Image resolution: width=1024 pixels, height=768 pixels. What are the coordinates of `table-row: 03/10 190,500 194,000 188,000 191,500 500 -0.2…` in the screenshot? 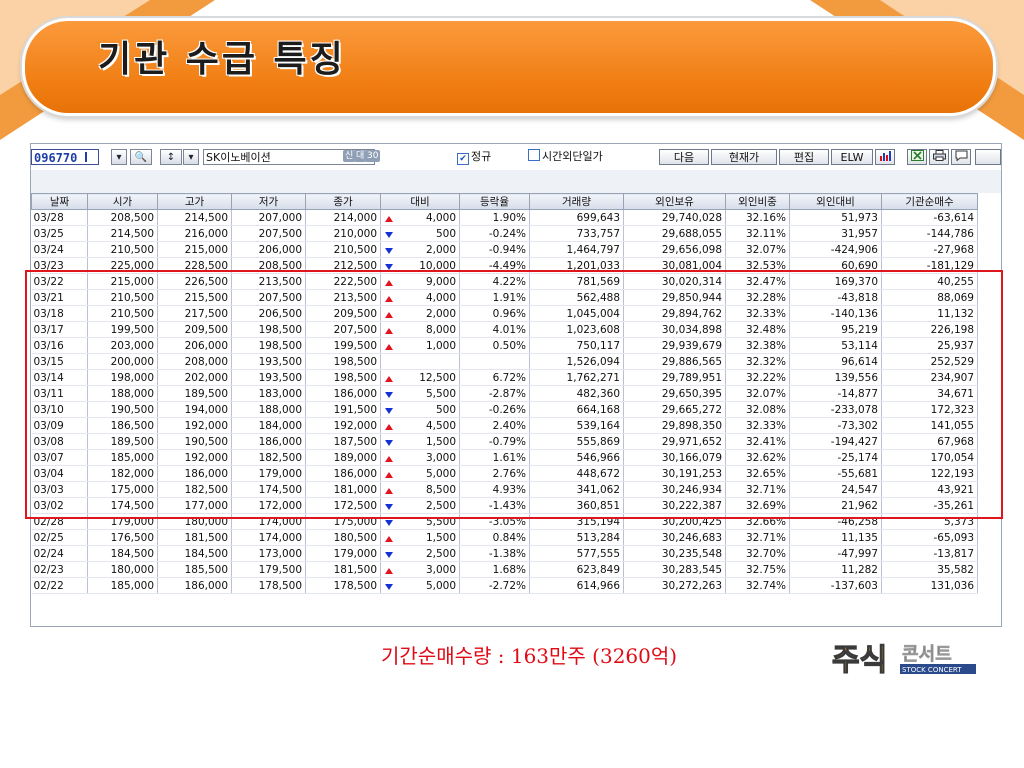 It's located at (504, 409).